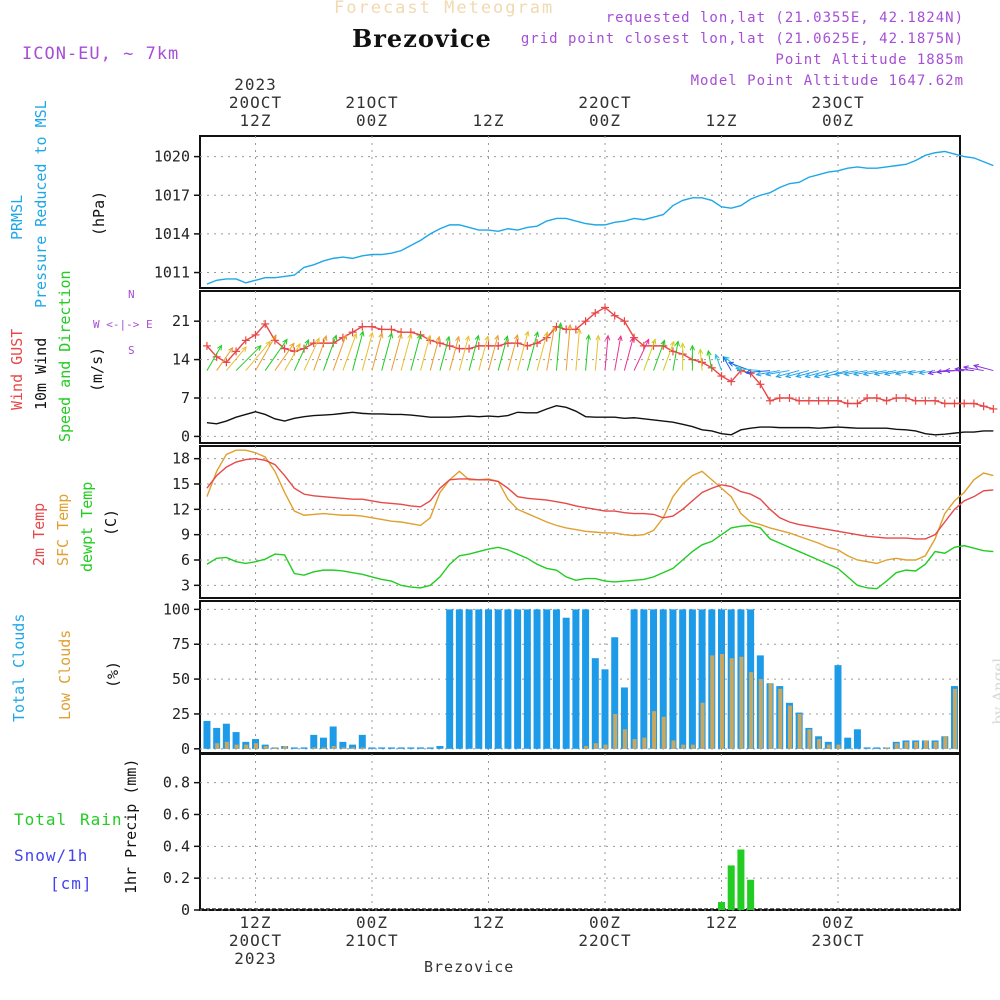 The image size is (1000, 1000). What do you see at coordinates (722, 923) in the screenshot?
I see `bottom-time-label: 12Z` at bounding box center [722, 923].